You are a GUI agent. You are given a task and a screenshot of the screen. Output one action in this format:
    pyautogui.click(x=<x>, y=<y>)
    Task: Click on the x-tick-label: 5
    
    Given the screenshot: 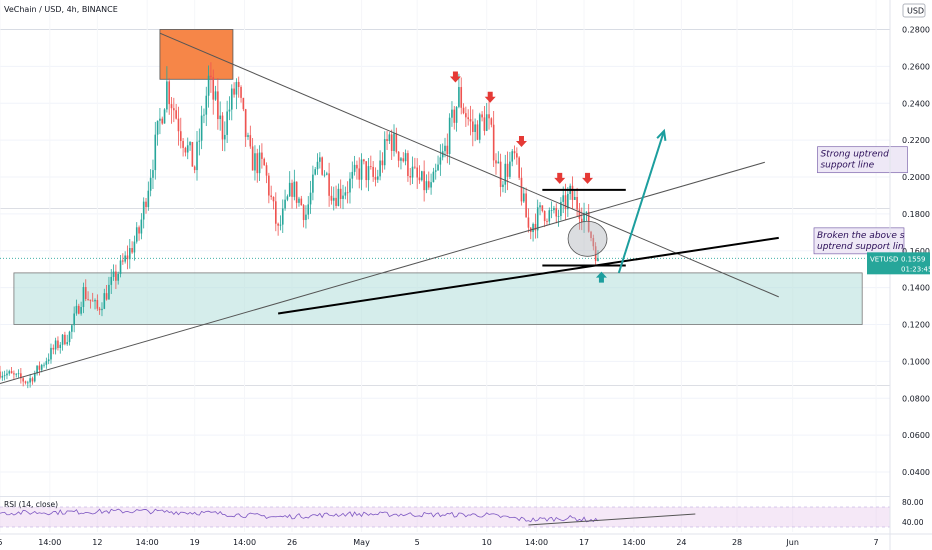 What is the action you would take?
    pyautogui.click(x=417, y=542)
    